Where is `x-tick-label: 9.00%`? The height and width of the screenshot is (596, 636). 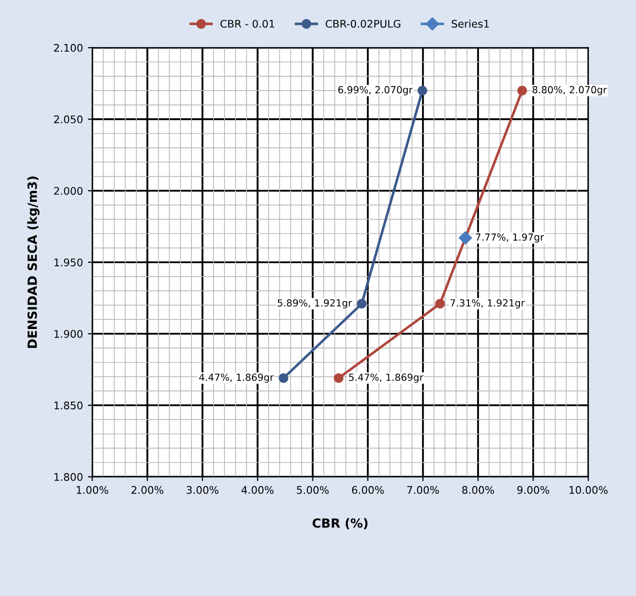 x-tick-label: 9.00% is located at coordinates (533, 490).